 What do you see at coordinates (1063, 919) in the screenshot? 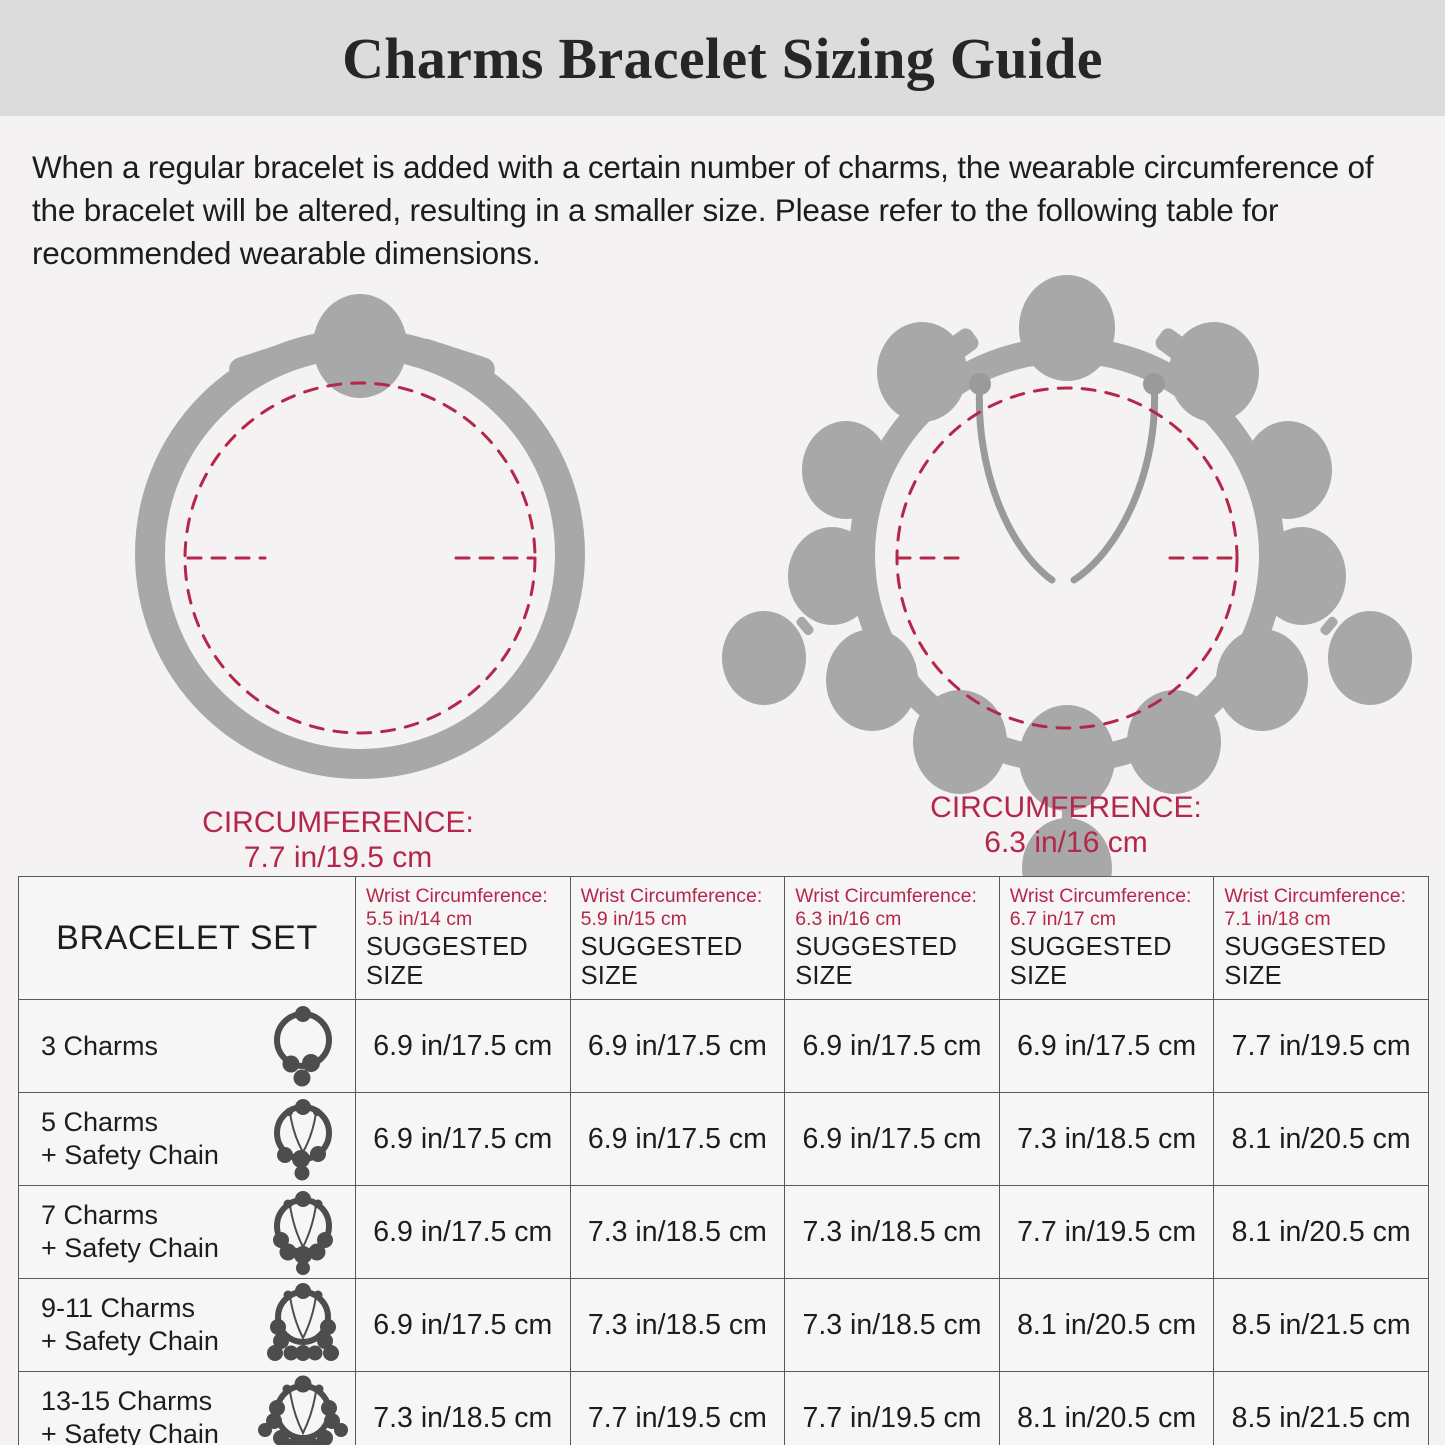
I see `wrist-value: 6.7 in/17 cm` at bounding box center [1063, 919].